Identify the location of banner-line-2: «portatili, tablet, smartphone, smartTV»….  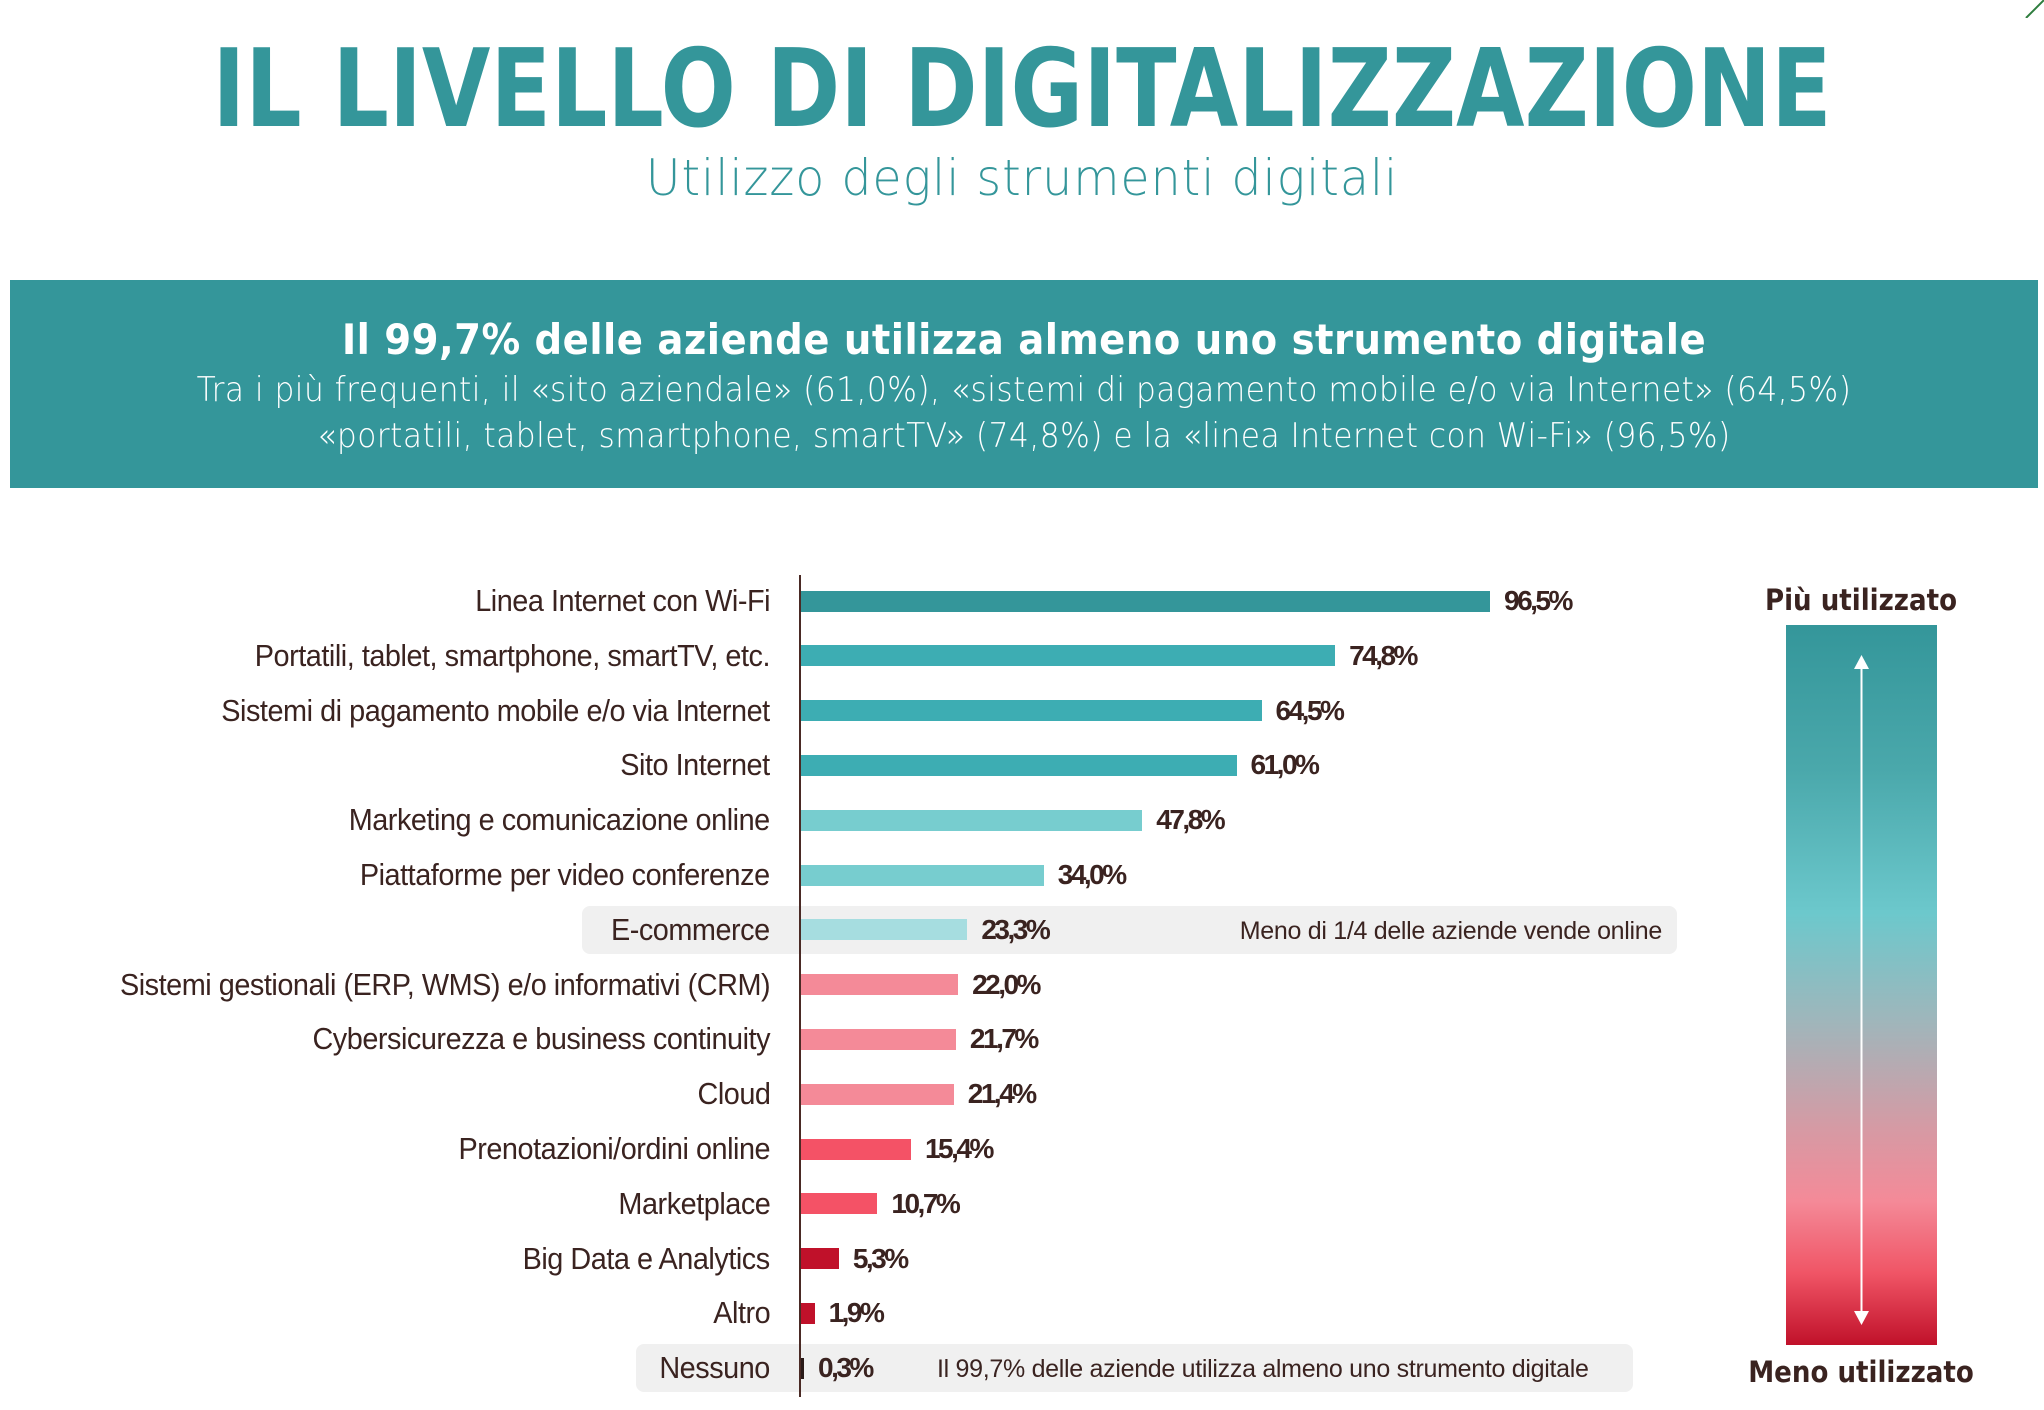
(1024, 436).